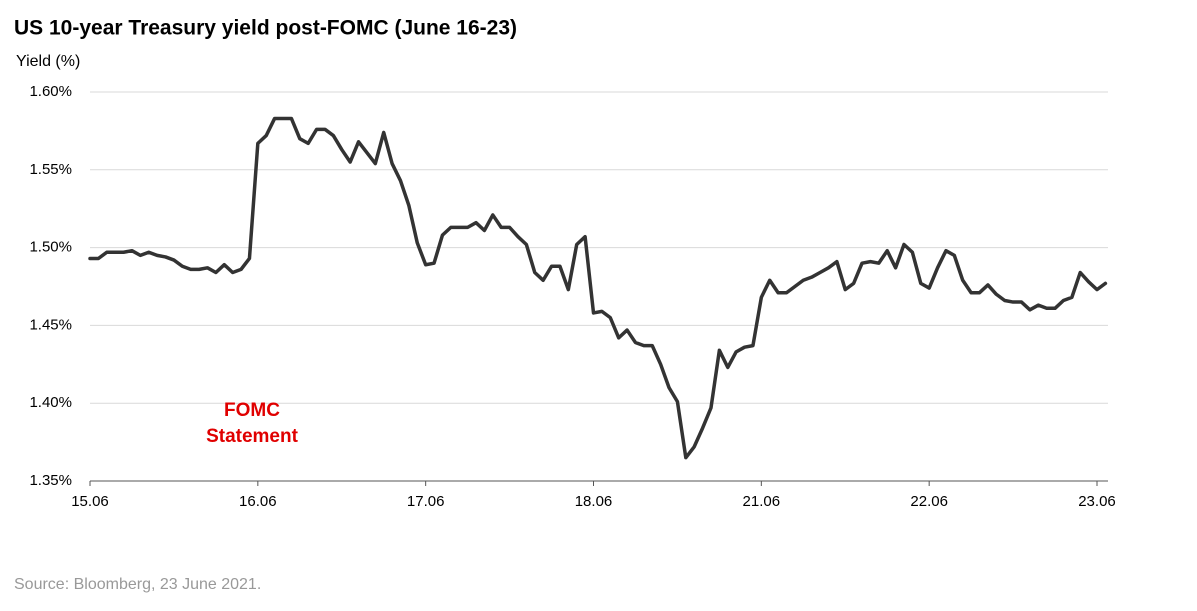 This screenshot has width=1197, height=611. Describe the element at coordinates (929, 501) in the screenshot. I see `x-tick-label: 22.06` at that location.